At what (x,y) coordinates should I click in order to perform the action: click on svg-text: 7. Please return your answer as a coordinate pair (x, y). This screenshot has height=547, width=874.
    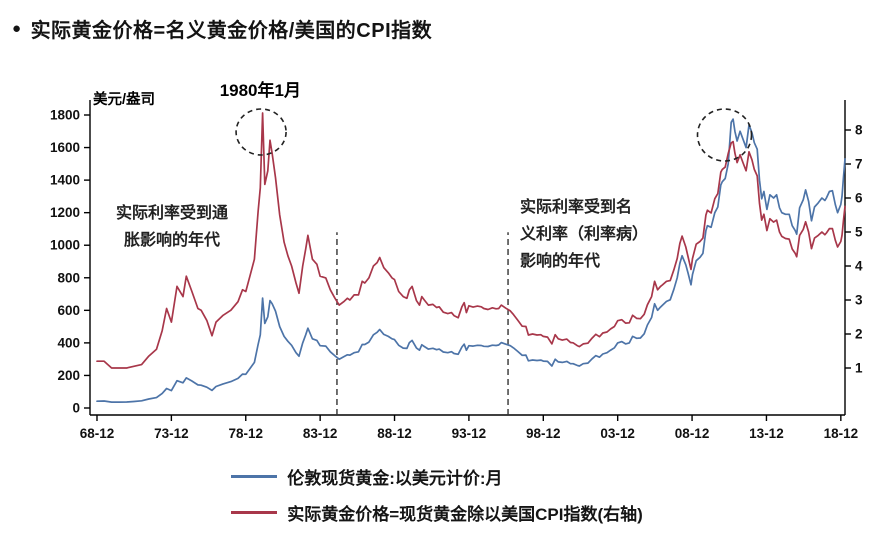
    Looking at the image, I should click on (859, 164).